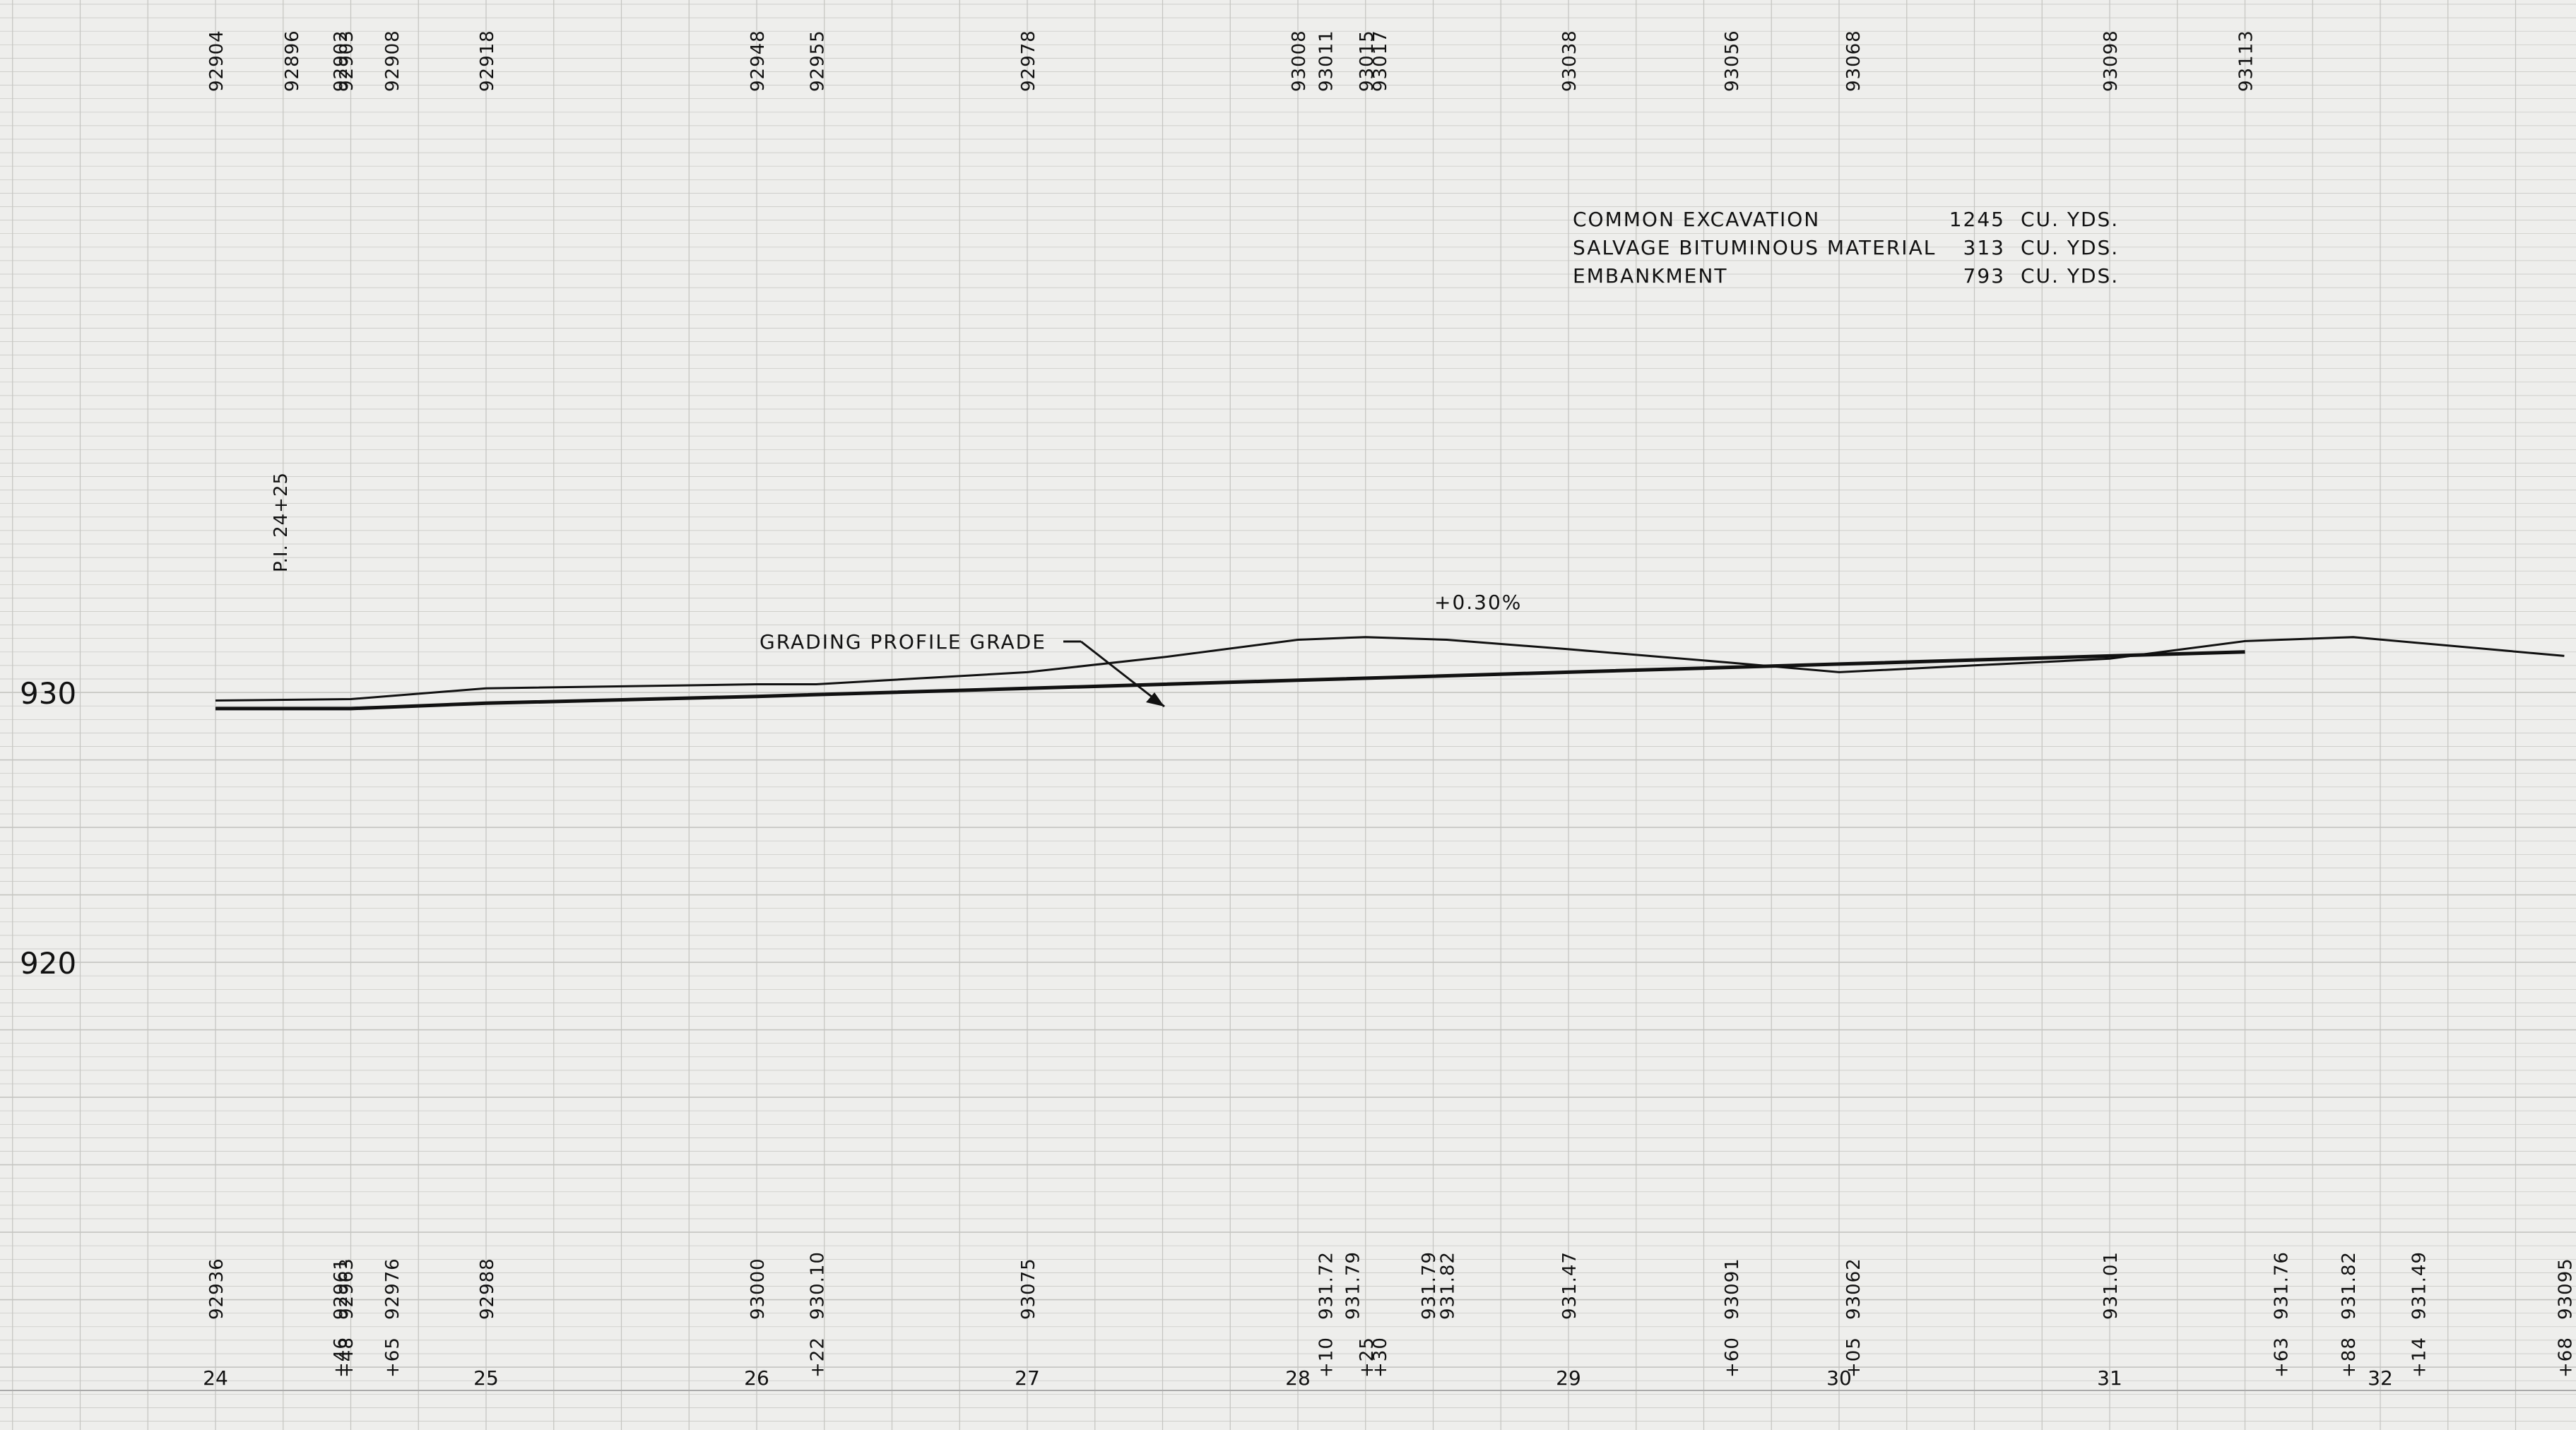 This screenshot has height=1430, width=2576. Describe the element at coordinates (1027, 1378) in the screenshot. I see `station-label: 27` at that location.